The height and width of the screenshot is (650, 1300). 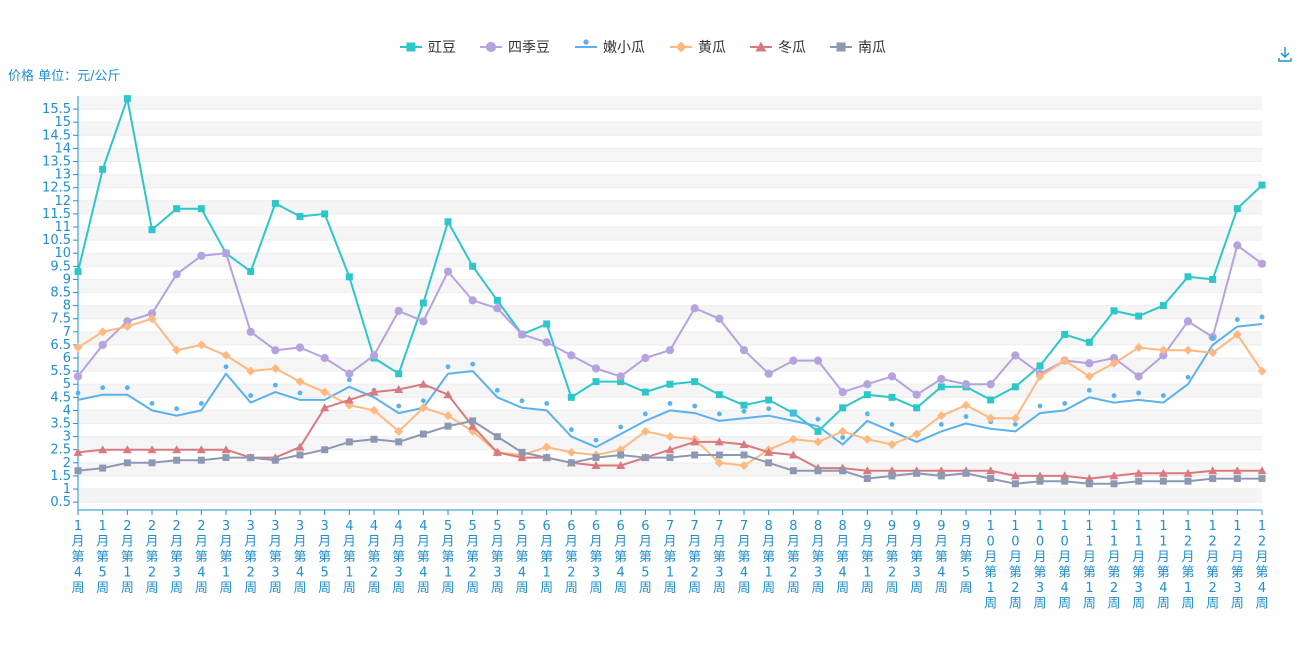 I want to click on x-tick-label: 7 月第 4 周, so click(x=743, y=557).